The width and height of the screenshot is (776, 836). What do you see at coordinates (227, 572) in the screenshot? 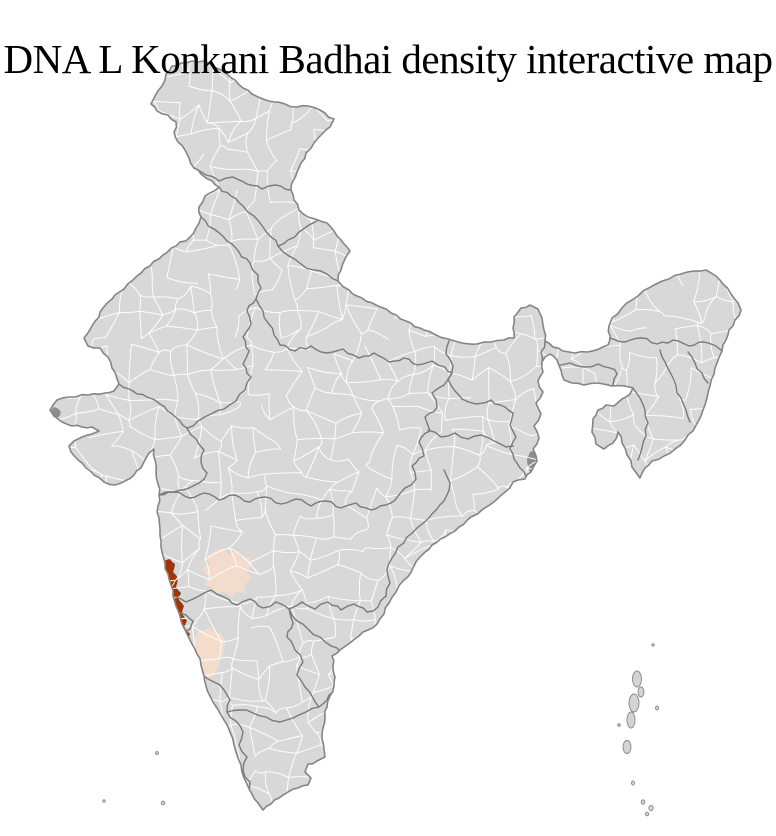
I see `highlighted-district-inland-north` at bounding box center [227, 572].